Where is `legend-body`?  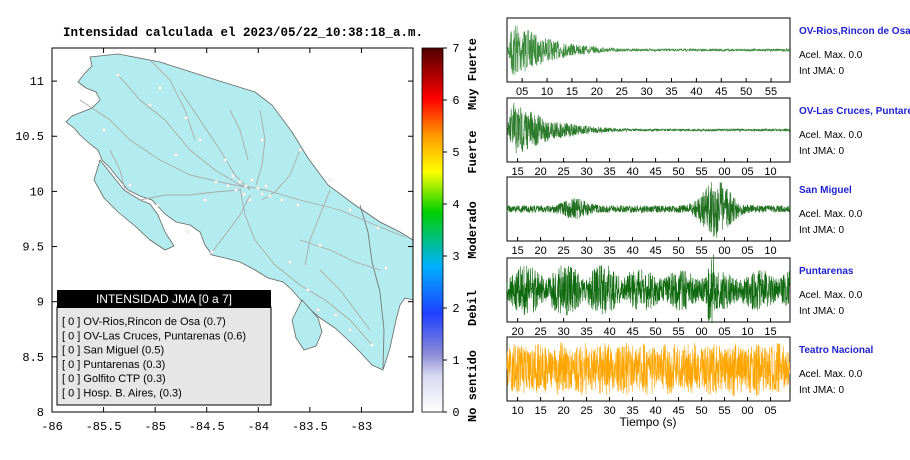 legend-body is located at coordinates (164, 356).